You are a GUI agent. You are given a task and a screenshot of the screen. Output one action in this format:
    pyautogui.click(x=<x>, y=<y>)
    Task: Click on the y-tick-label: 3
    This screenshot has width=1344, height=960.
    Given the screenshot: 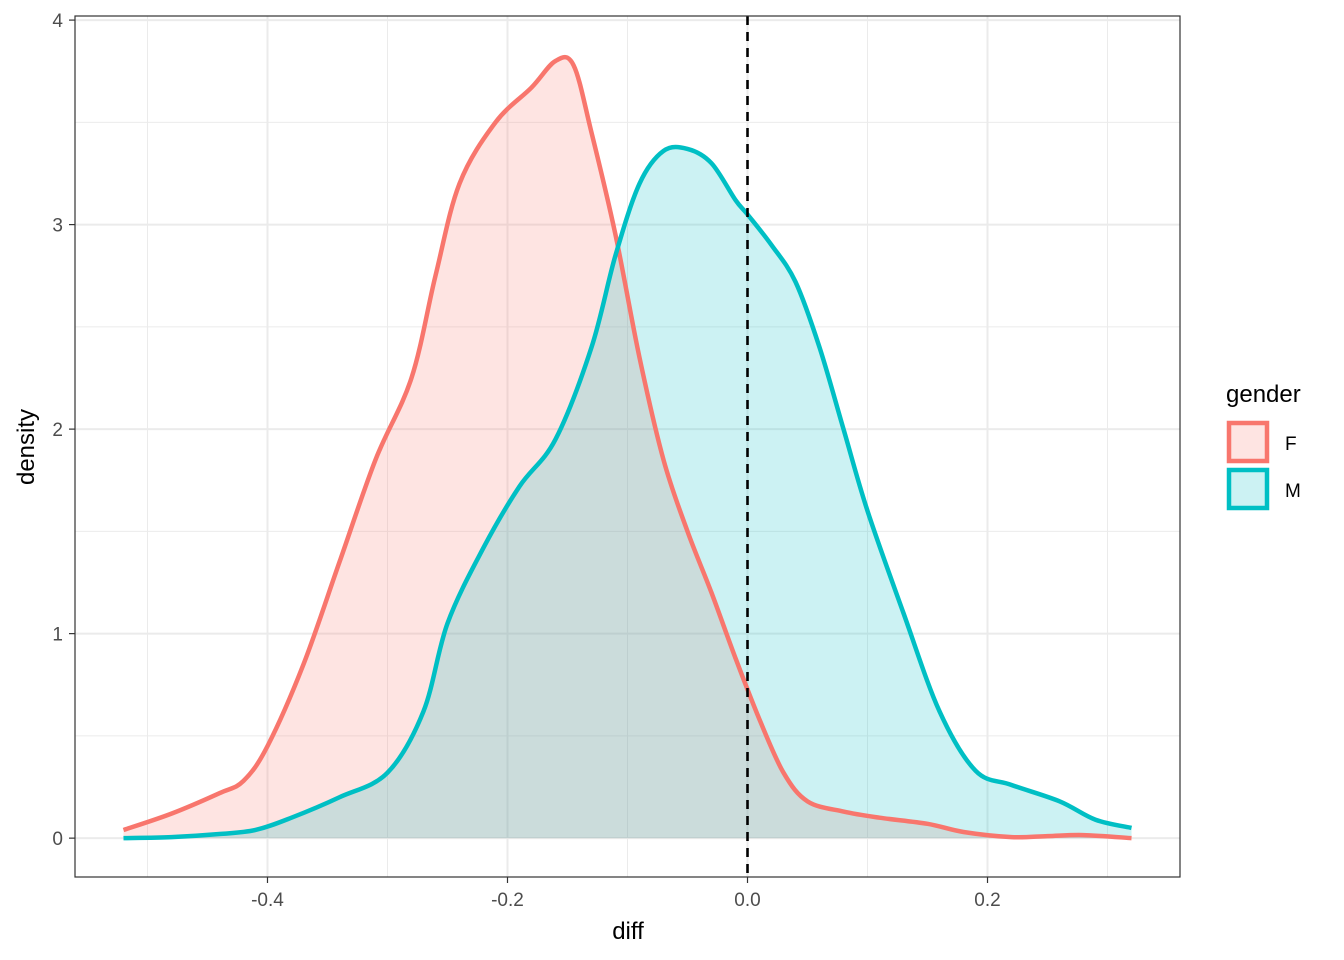 What is the action you would take?
    pyautogui.click(x=57, y=226)
    